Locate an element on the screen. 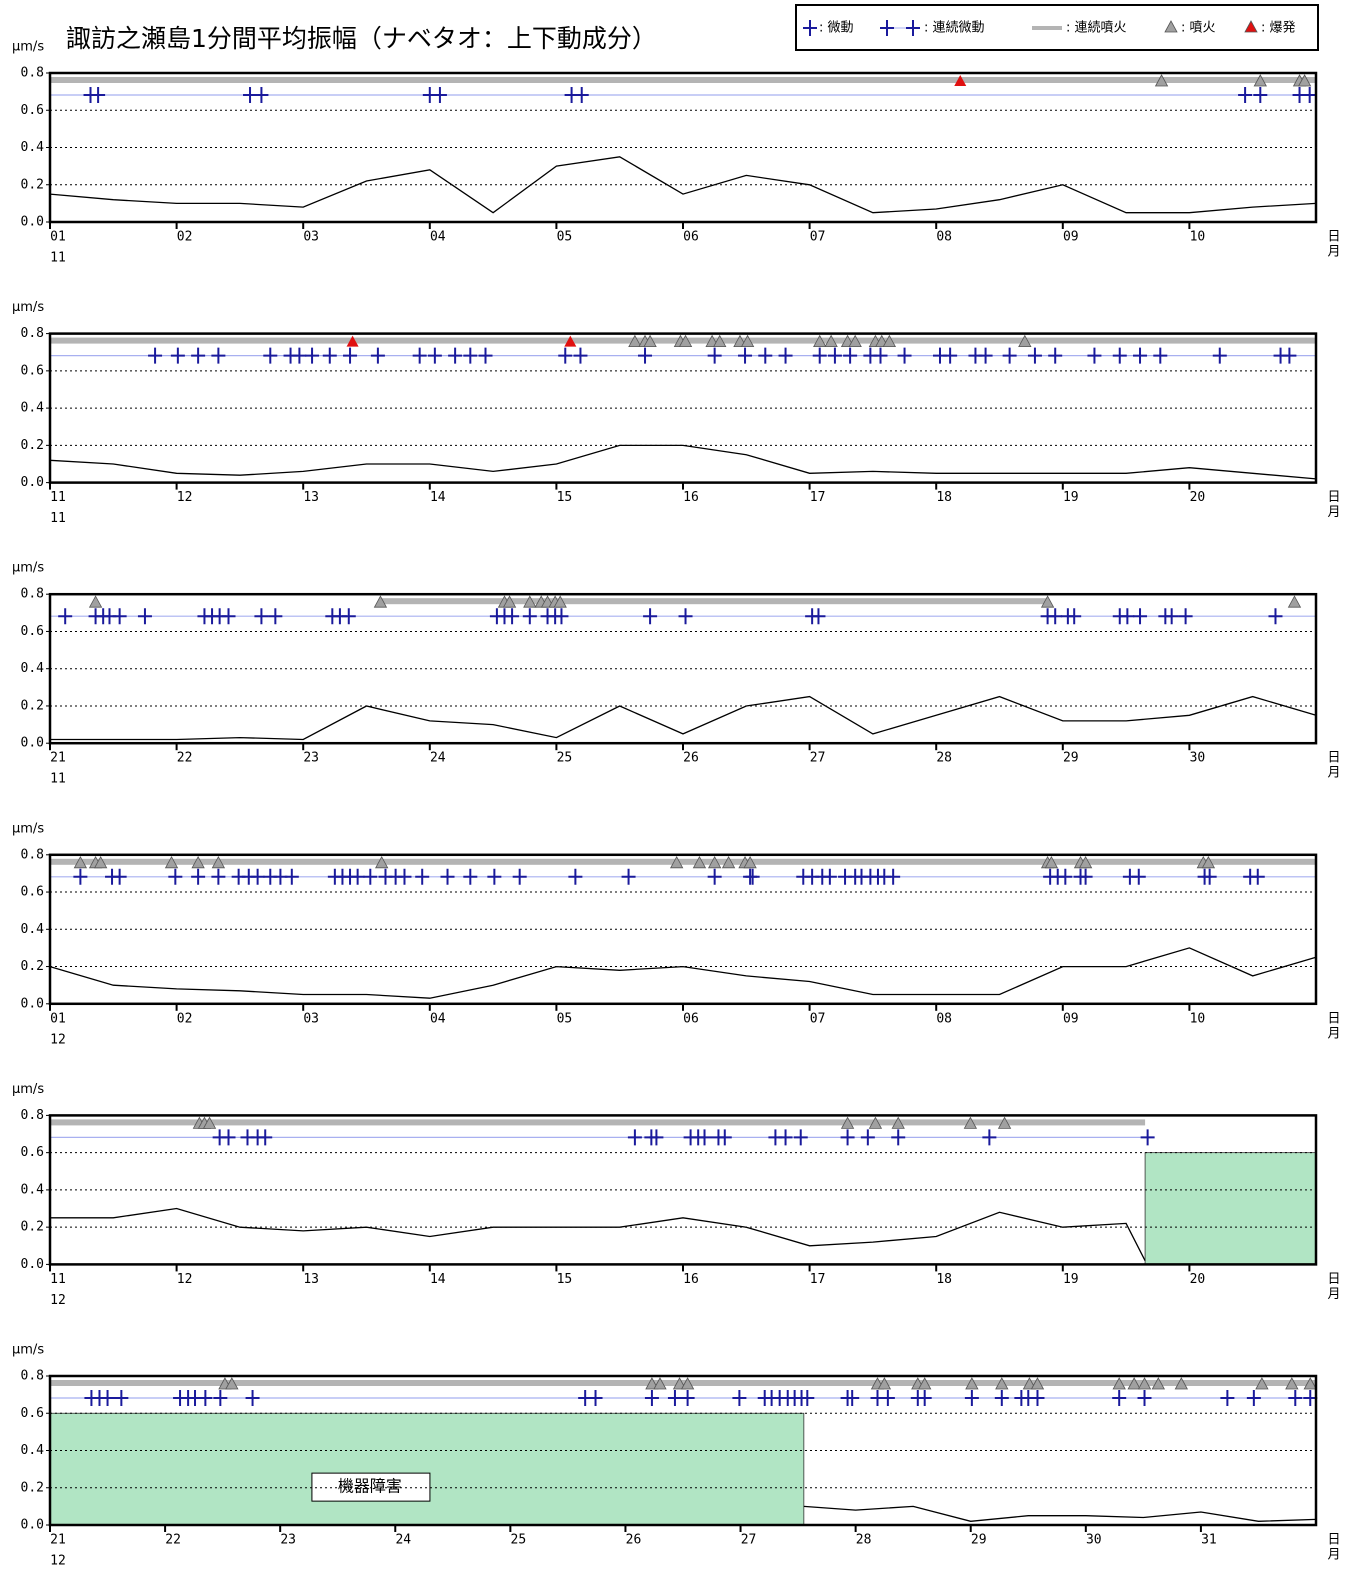 This screenshot has width=1365, height=1583. y-tick-label: 0.0 is located at coordinates (32, 222).